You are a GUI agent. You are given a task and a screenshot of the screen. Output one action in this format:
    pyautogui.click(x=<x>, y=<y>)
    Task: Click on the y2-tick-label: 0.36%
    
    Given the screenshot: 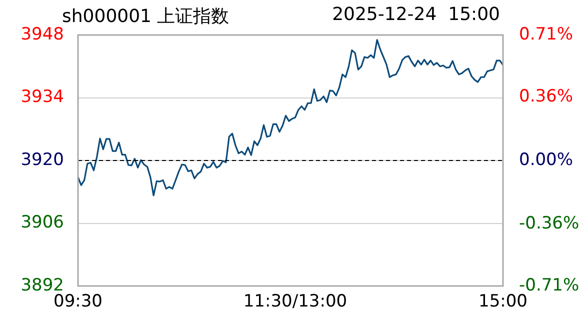 What is the action you would take?
    pyautogui.click(x=546, y=96)
    